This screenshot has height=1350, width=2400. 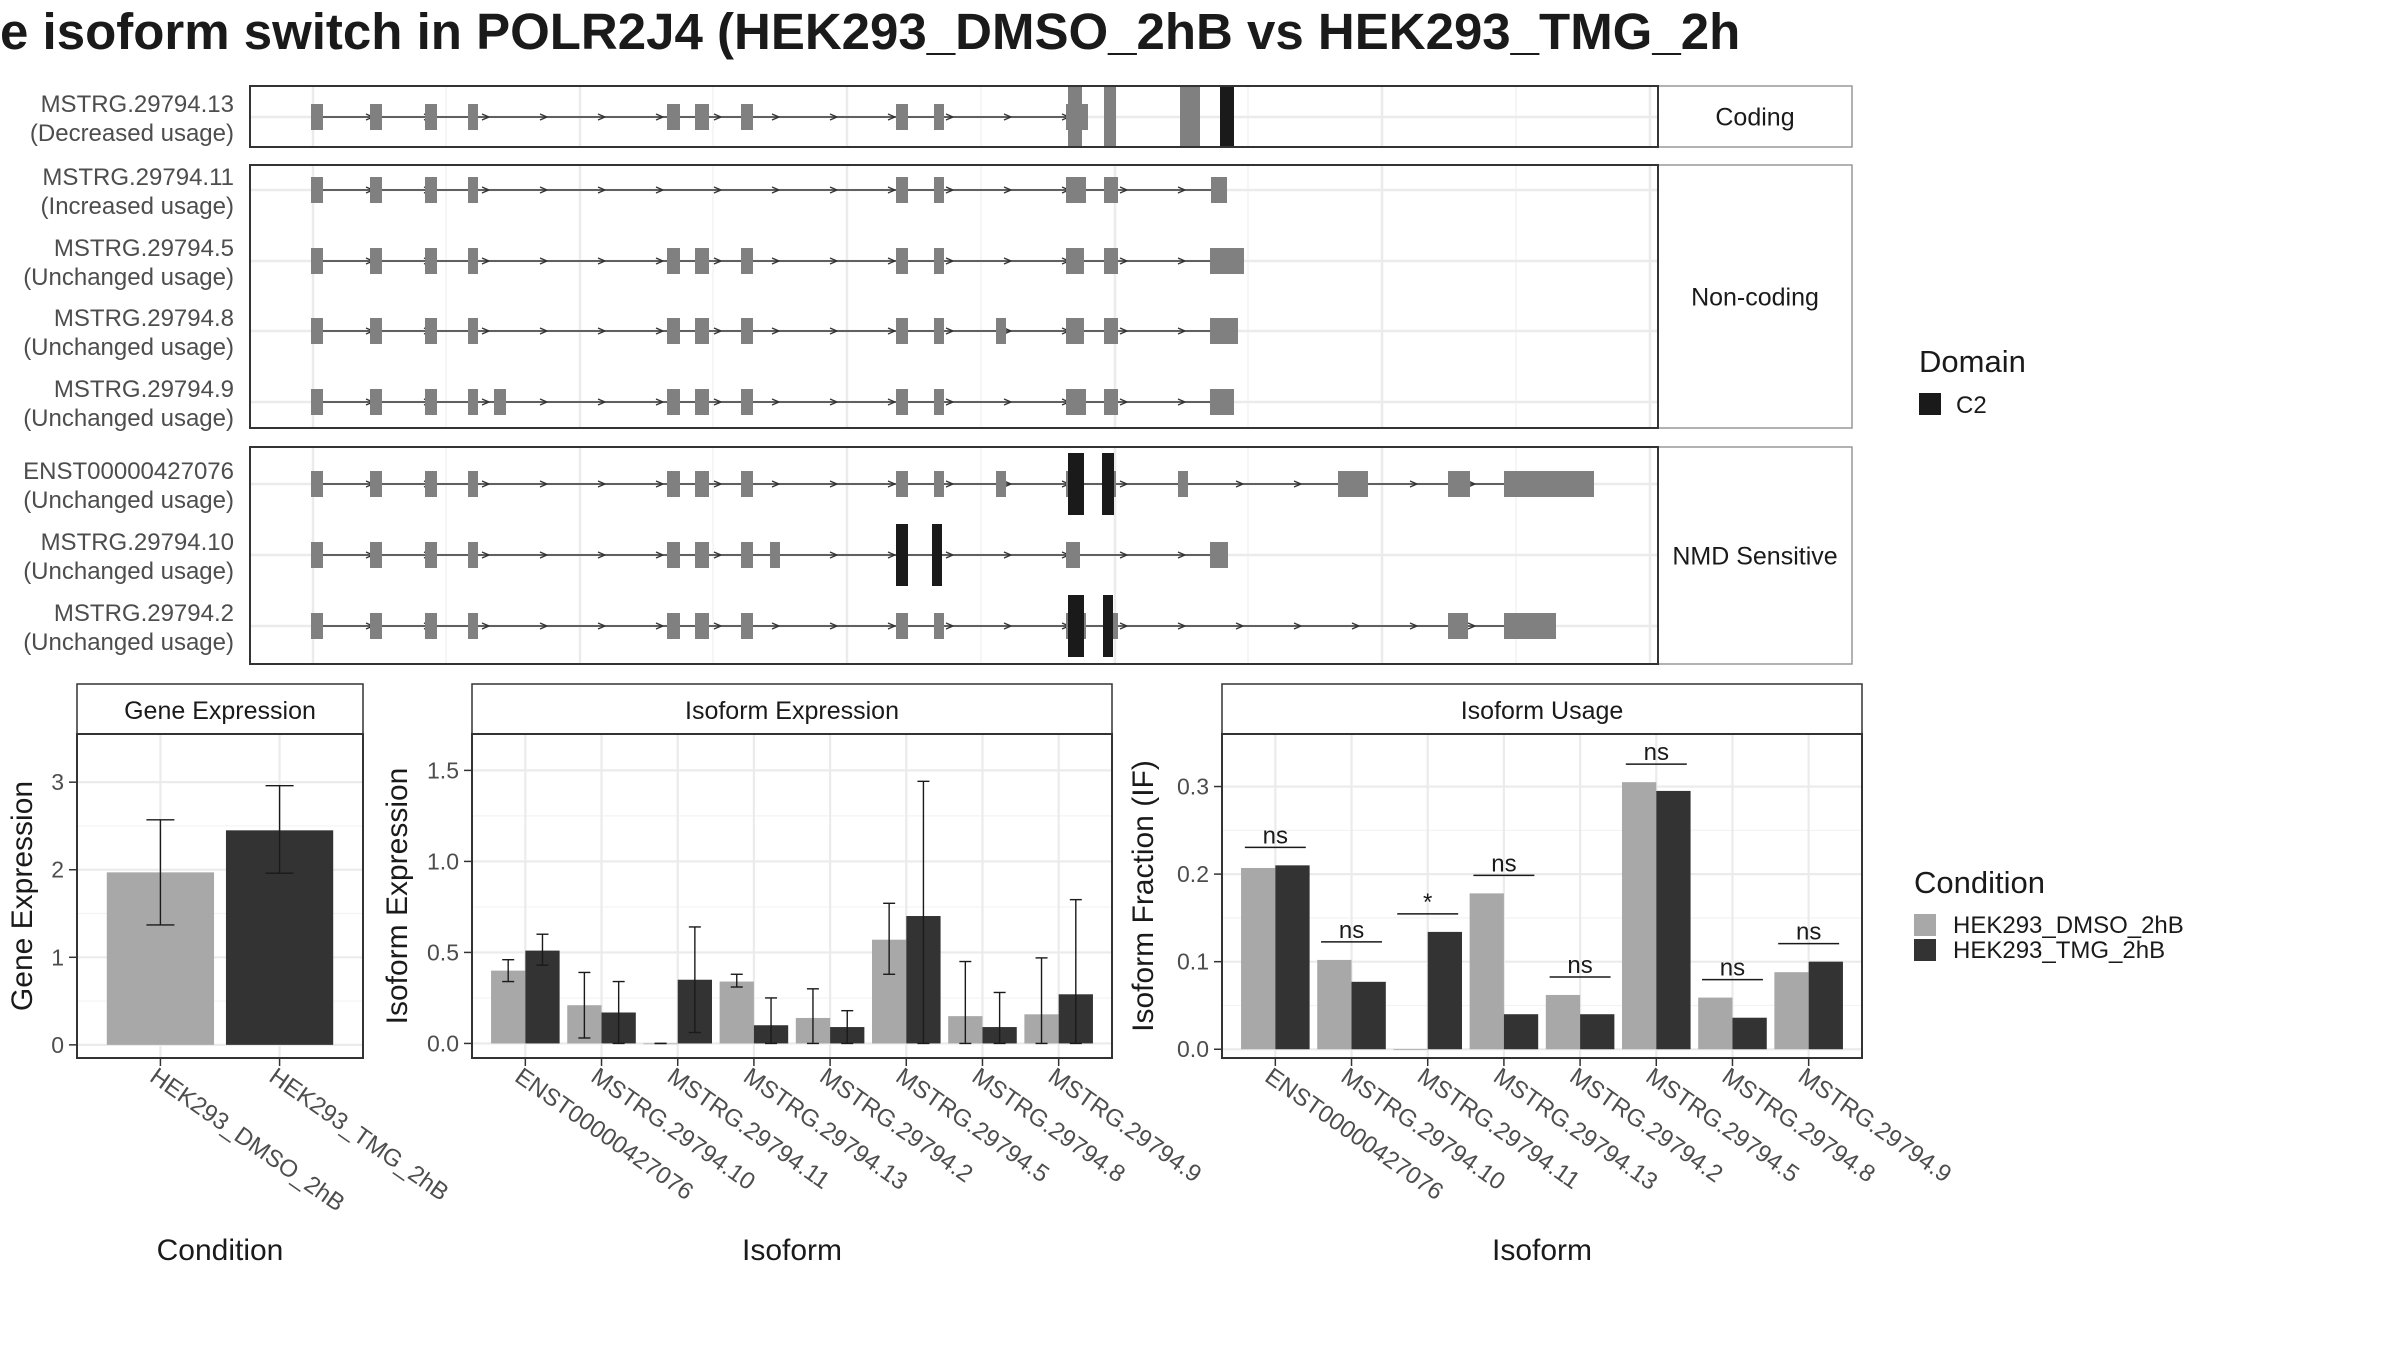 What do you see at coordinates (144, 613) in the screenshot?
I see `transcript-id-label: MSTRG.29794.2` at bounding box center [144, 613].